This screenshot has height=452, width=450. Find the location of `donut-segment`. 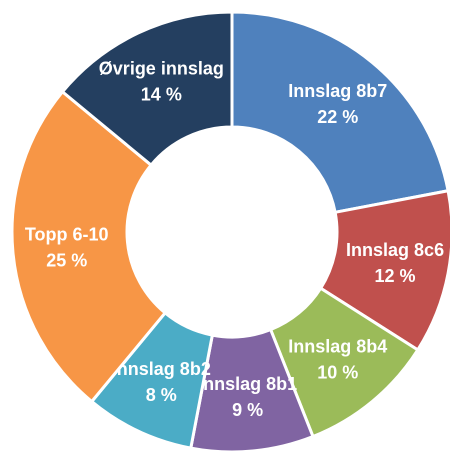

donut-segment is located at coordinates (147, 88).